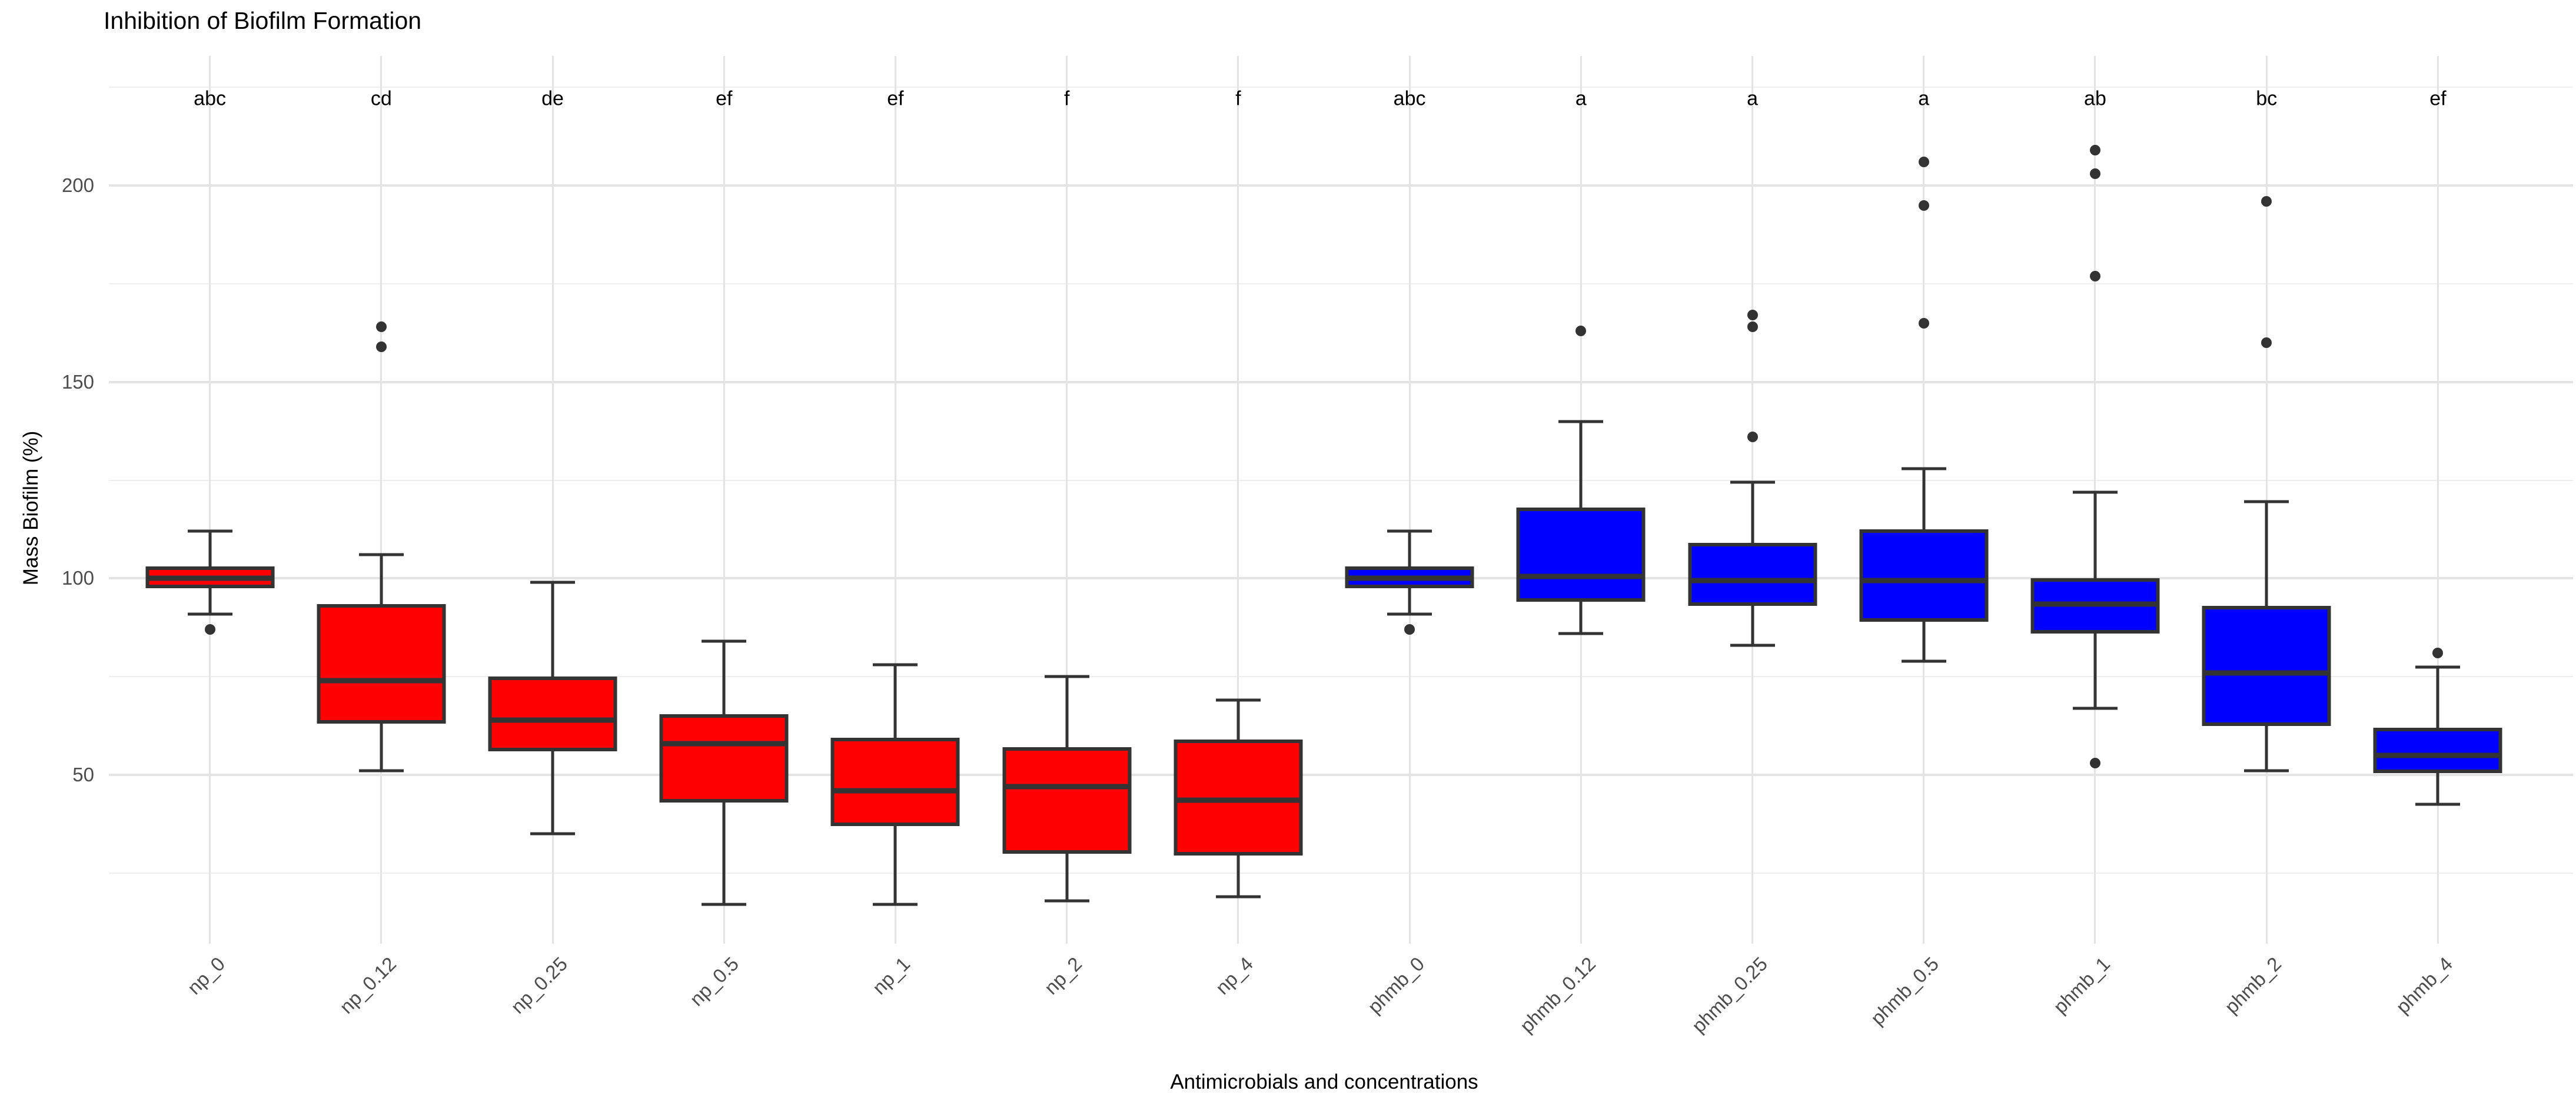  What do you see at coordinates (1581, 421) in the screenshot?
I see `whisker-cap-upper-phmb_0.12` at bounding box center [1581, 421].